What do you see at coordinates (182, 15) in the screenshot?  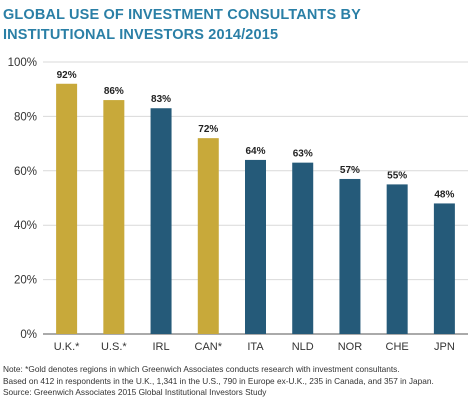 I see `chart-title-line-1: GLOBAL USE OF INVESTMENT CONSULTANTS BY` at bounding box center [182, 15].